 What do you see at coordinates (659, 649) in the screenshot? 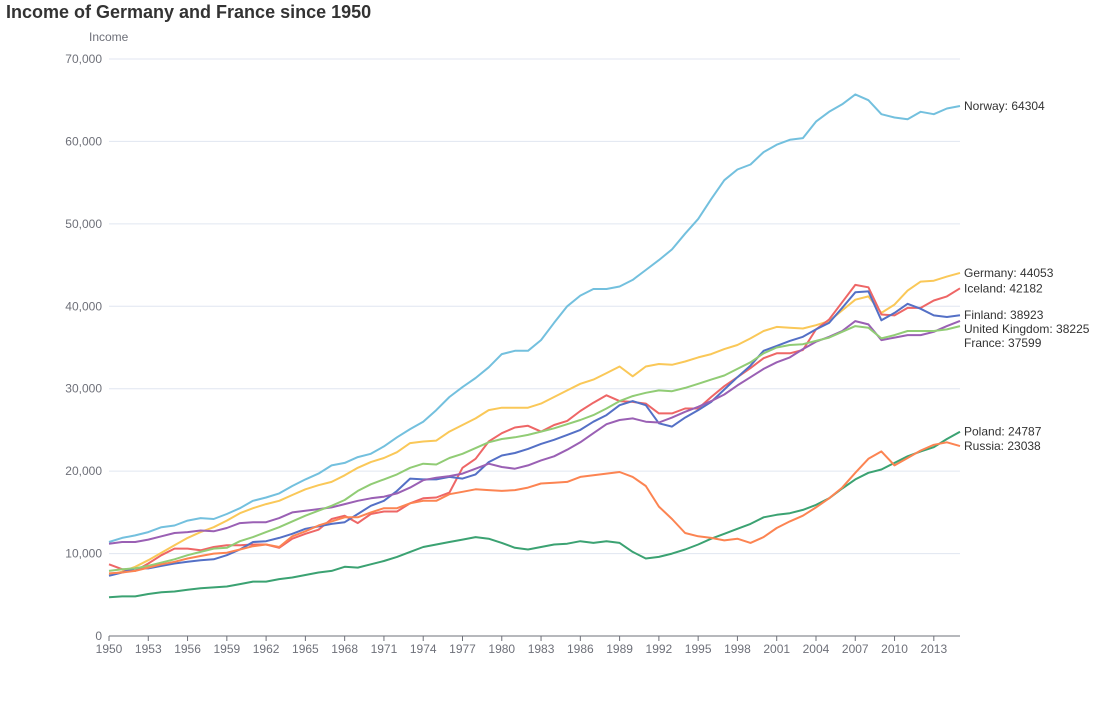
I see `x-tick-label: 1992` at bounding box center [659, 649].